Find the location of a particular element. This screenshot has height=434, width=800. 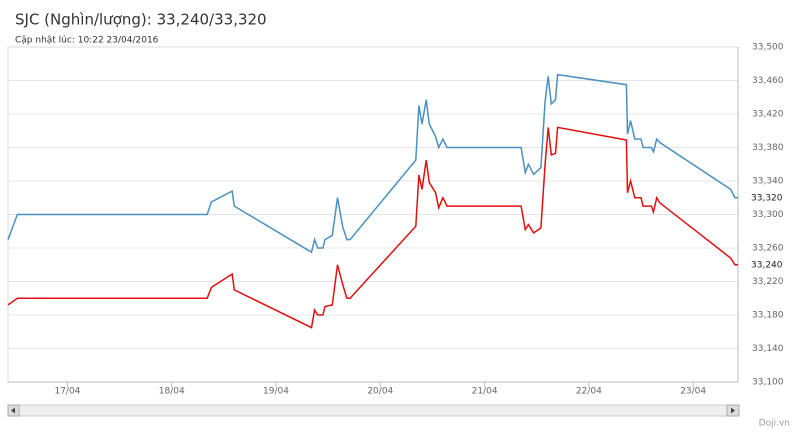

x-tick-label: 17/04 is located at coordinates (67, 392).